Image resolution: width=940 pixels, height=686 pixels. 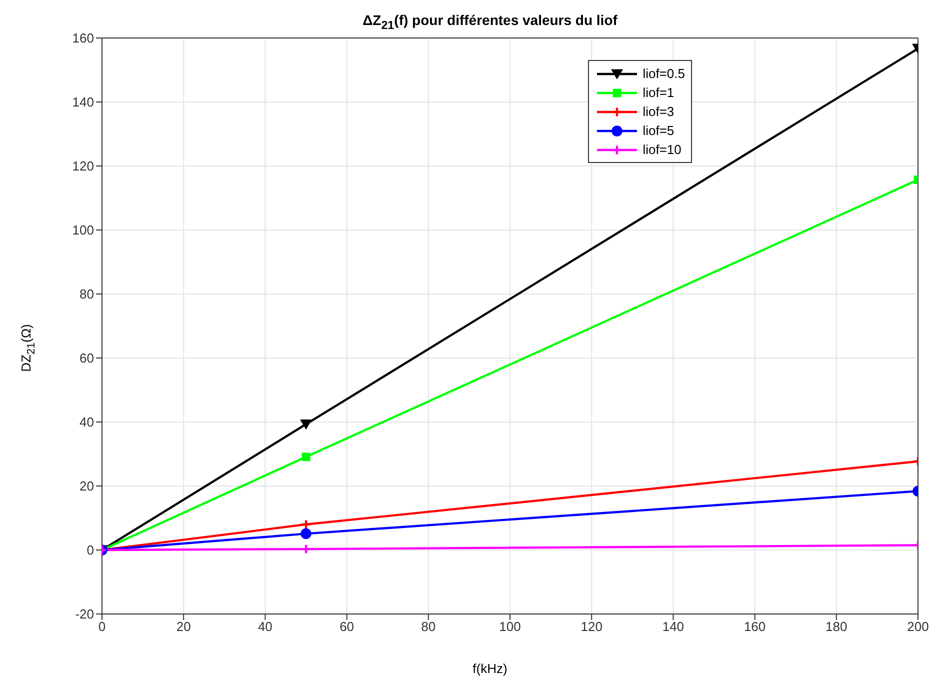 What do you see at coordinates (591, 626) in the screenshot?
I see `x-tick-label: 120` at bounding box center [591, 626].